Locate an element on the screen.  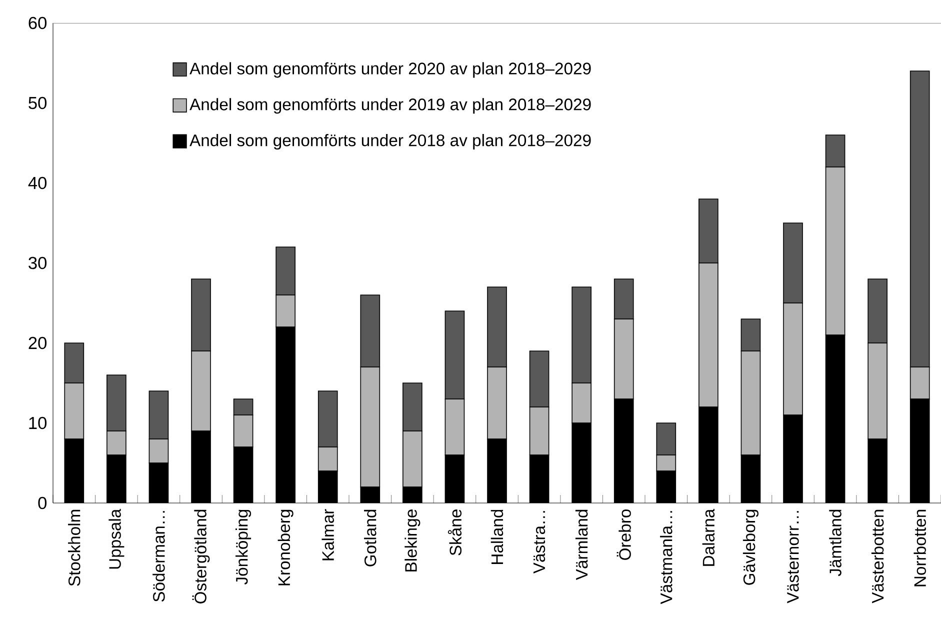
x-tick-label: Jönköping is located at coordinates (244, 547).